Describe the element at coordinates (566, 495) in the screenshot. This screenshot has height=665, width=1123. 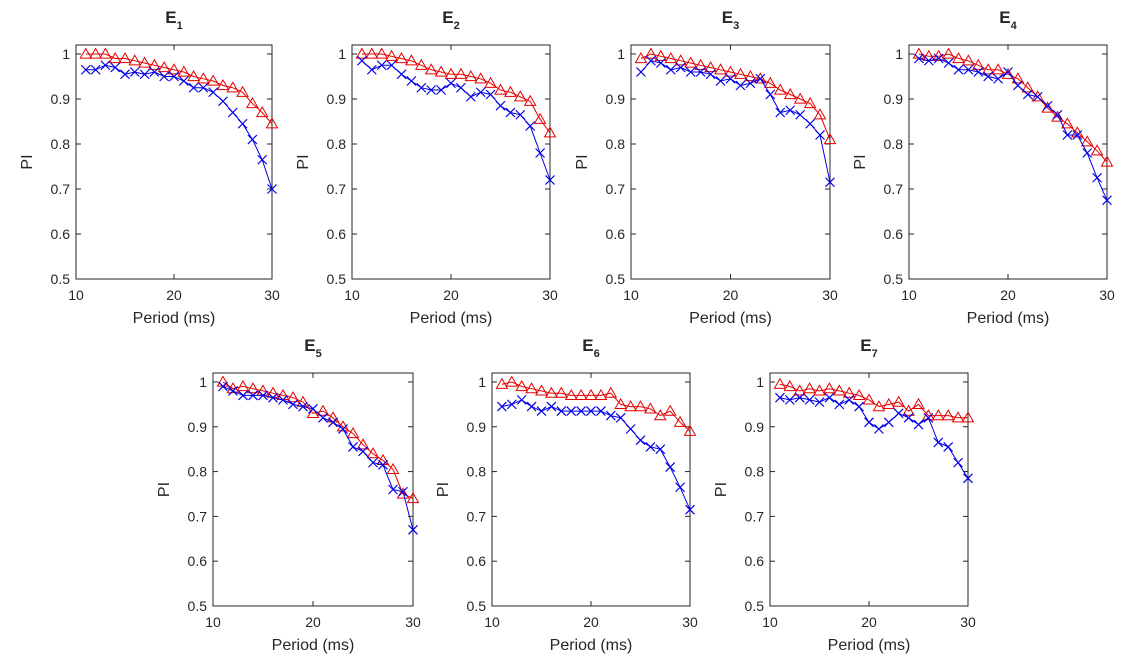
I see `subplot-6: 0.50.60.70.80.9110 20 30Period (ms)PIE6` at that location.